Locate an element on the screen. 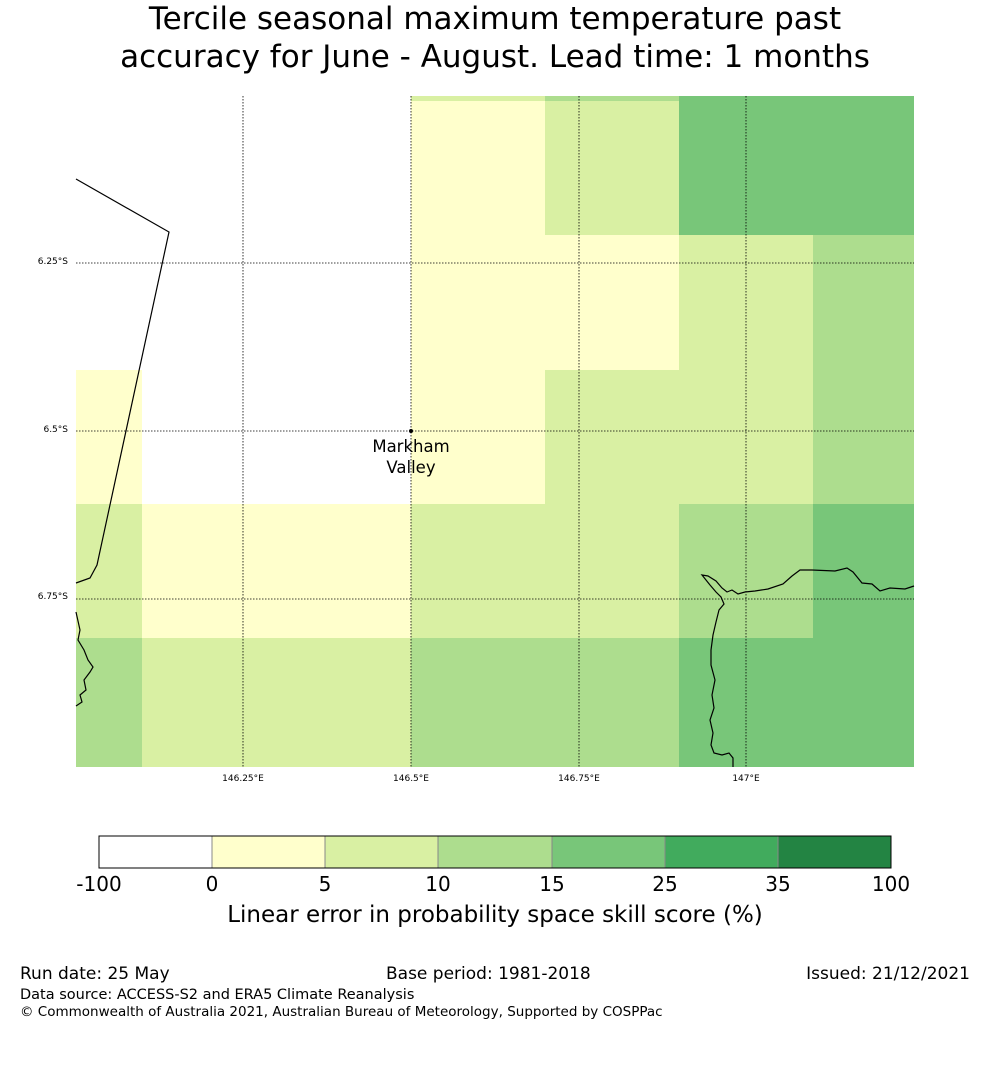 Image resolution: width=990 pixels, height=1065 pixels. lat-label: 6.25°S is located at coordinates (52, 262).